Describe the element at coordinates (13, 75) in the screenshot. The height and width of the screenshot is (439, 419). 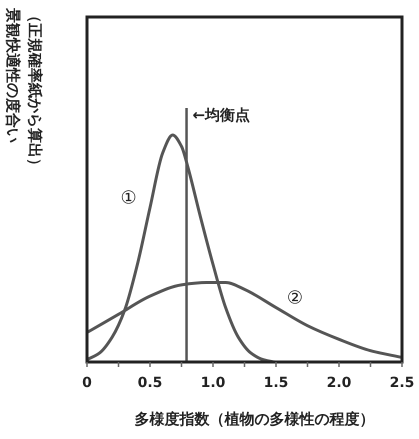
I see `y-axis-title: 景観快適性の度合い` at that location.